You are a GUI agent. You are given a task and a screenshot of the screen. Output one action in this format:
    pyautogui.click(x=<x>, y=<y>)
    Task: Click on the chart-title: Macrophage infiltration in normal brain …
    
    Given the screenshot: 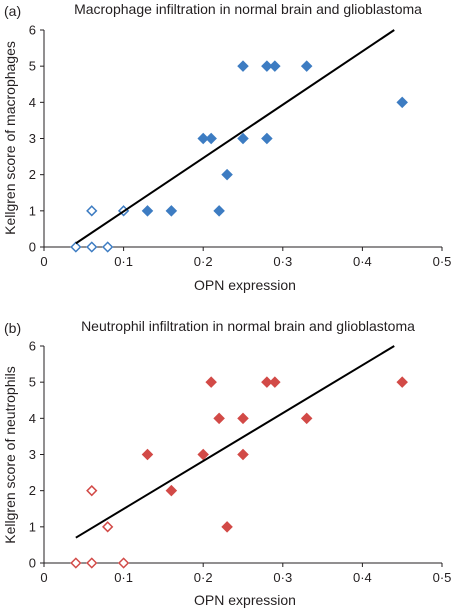 What is the action you would take?
    pyautogui.click(x=248, y=9)
    